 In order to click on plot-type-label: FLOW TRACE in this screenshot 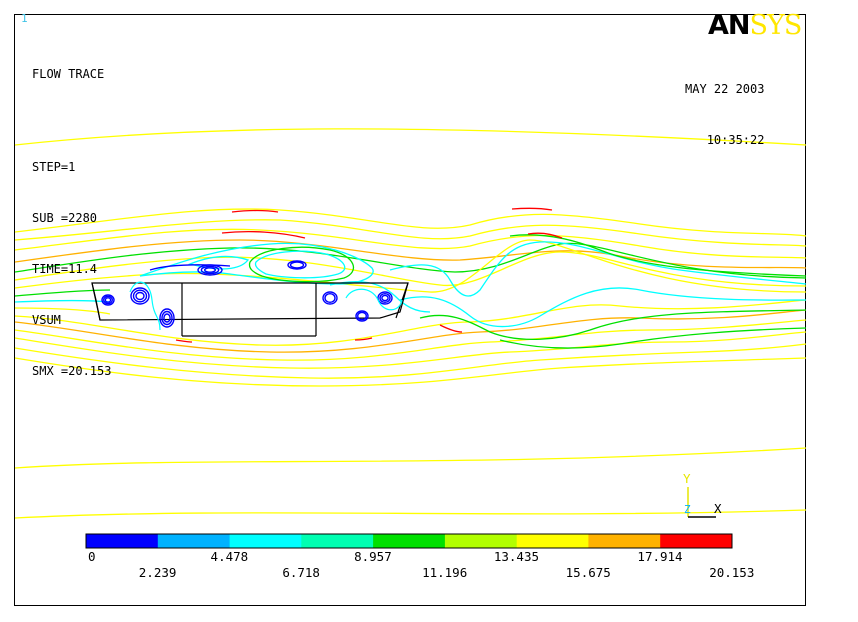, I will do `click(68, 74)`.